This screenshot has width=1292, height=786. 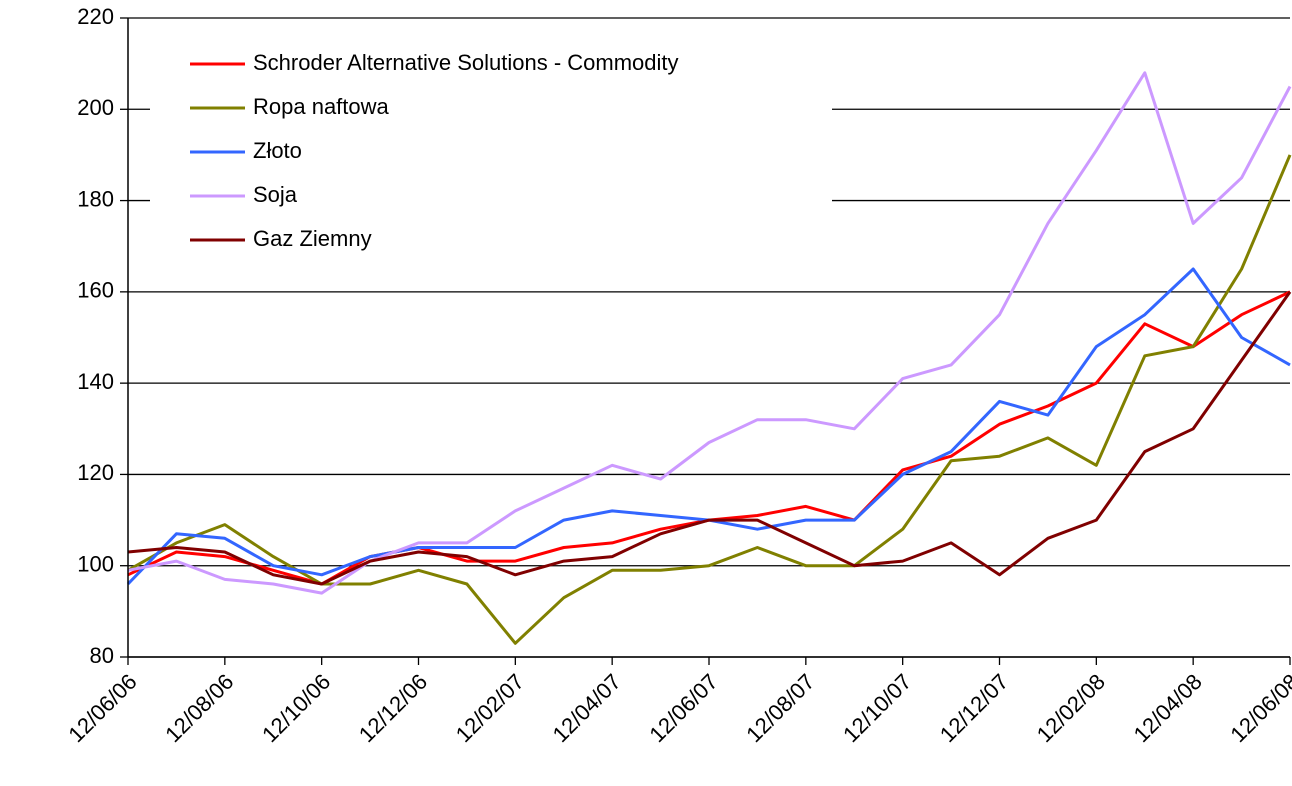 I want to click on y-tick-label: 200, so click(x=95, y=107).